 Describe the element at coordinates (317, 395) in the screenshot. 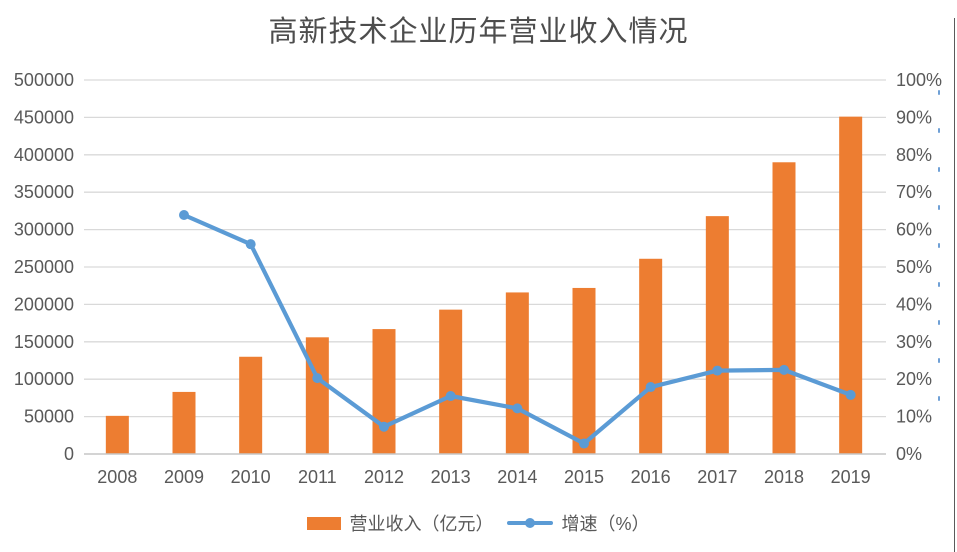

I see `bar-2011` at that location.